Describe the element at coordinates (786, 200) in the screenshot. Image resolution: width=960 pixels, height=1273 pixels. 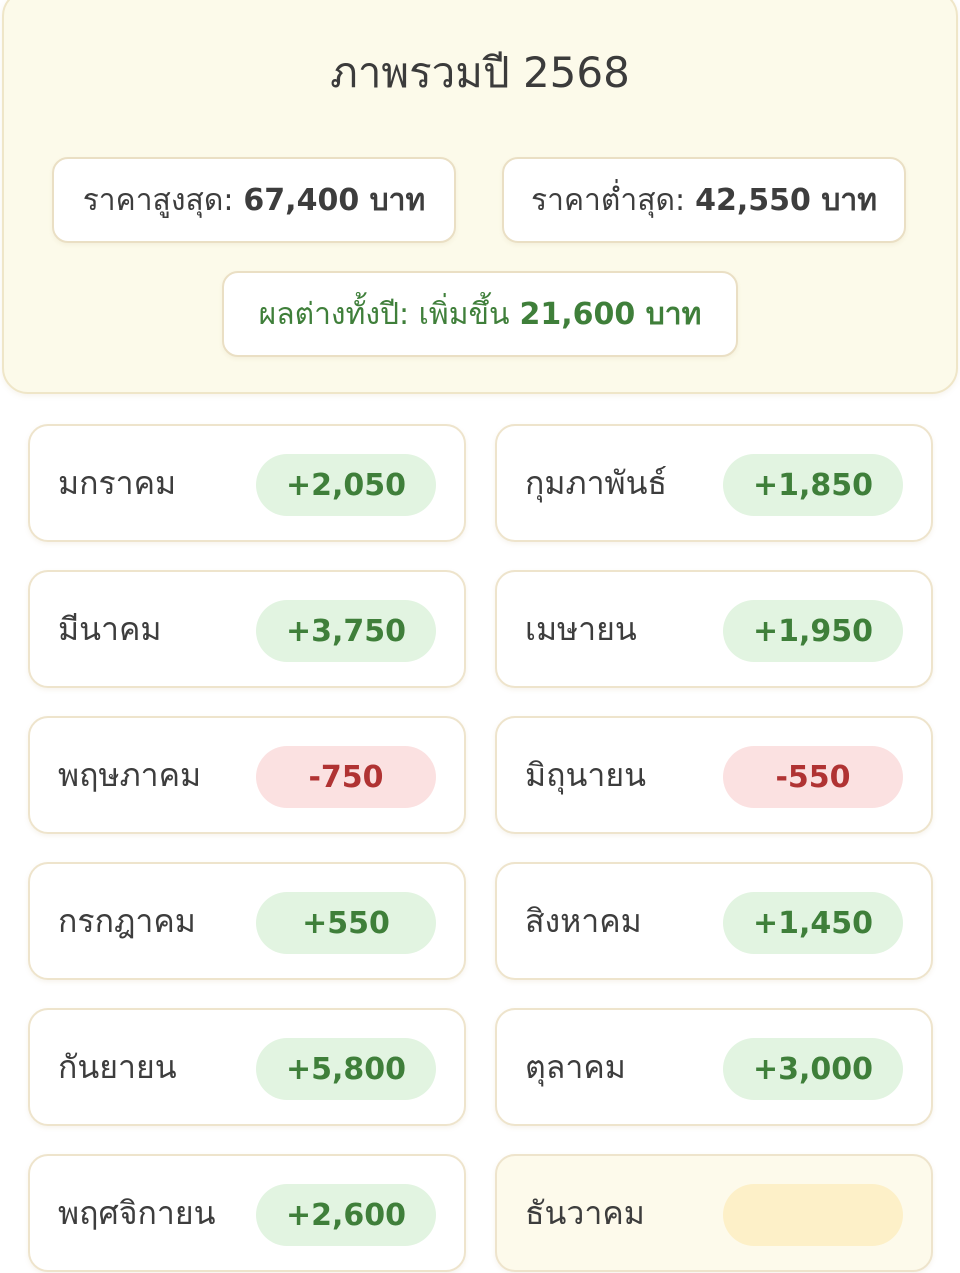
I see `lowest-price-value: 42,550 บาท` at that location.